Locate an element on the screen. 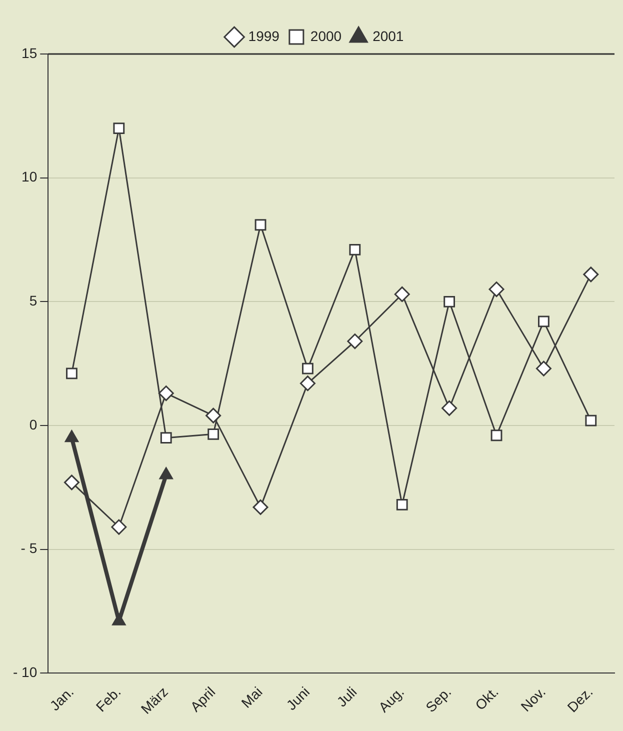 Image resolution: width=623 pixels, height=731 pixels. x-tick-label: Feb. is located at coordinates (108, 699).